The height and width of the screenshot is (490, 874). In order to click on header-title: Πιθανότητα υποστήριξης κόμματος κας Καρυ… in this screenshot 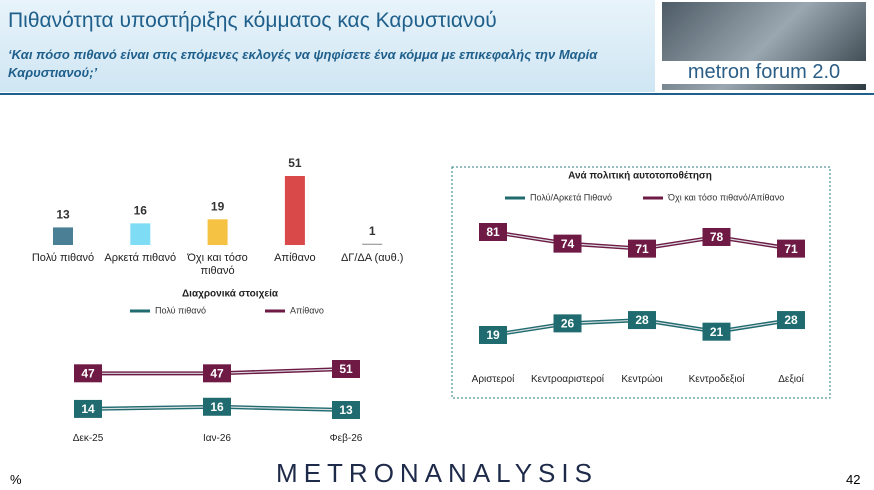, I will do `click(252, 20)`.